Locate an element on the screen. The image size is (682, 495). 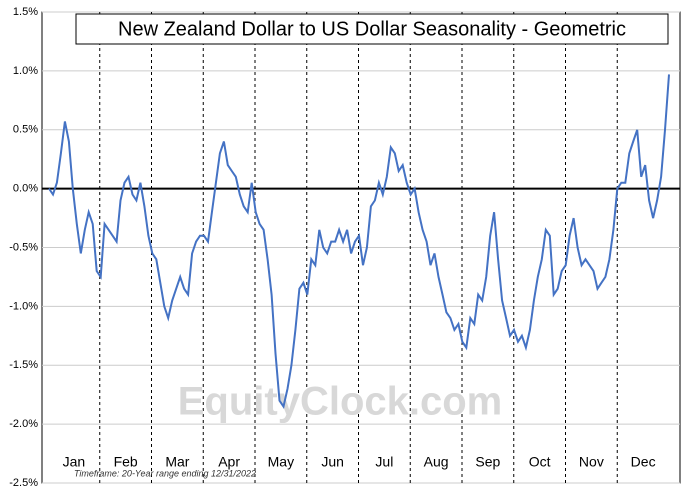
x-tick-label: Jan is located at coordinates (74, 462).